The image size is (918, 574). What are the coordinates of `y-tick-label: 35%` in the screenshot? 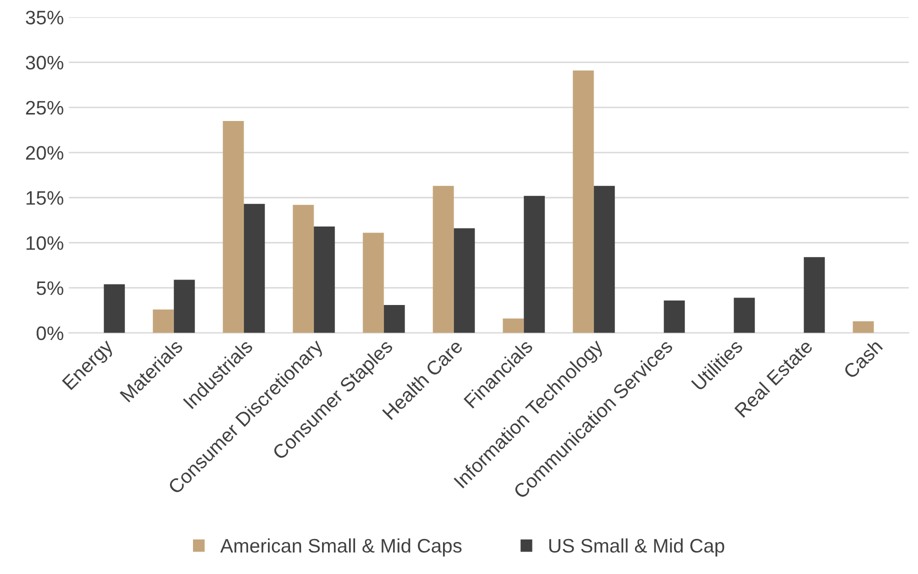 It's located at (45, 17).